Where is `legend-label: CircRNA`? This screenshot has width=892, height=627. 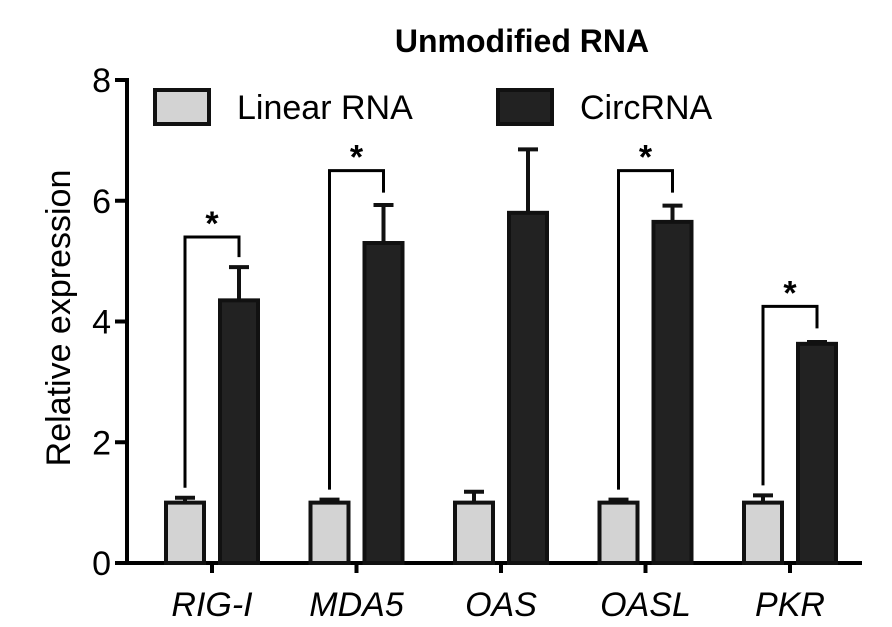 legend-label: CircRNA is located at coordinates (646, 108).